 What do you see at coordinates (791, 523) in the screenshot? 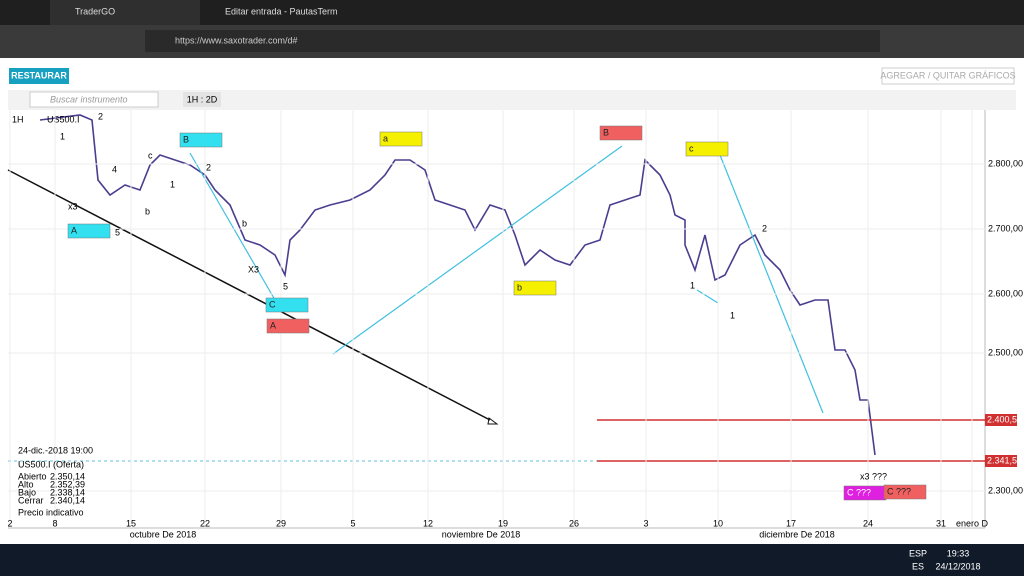
I see `x-tick-label: 17` at bounding box center [791, 523].